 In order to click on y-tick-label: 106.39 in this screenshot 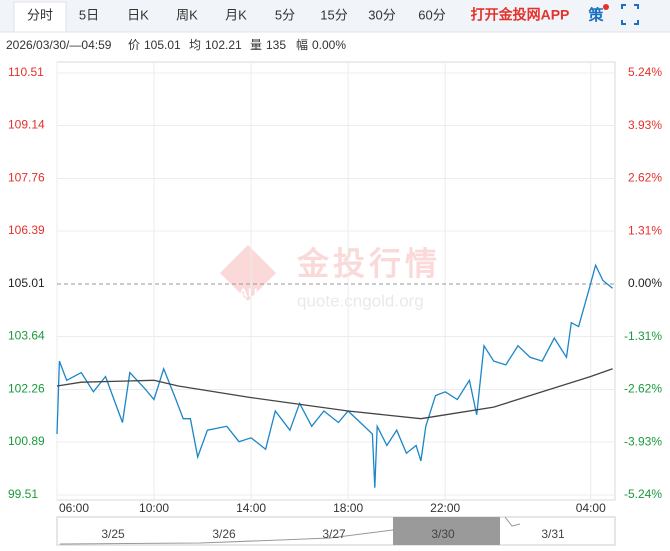, I will do `click(26, 230)`.